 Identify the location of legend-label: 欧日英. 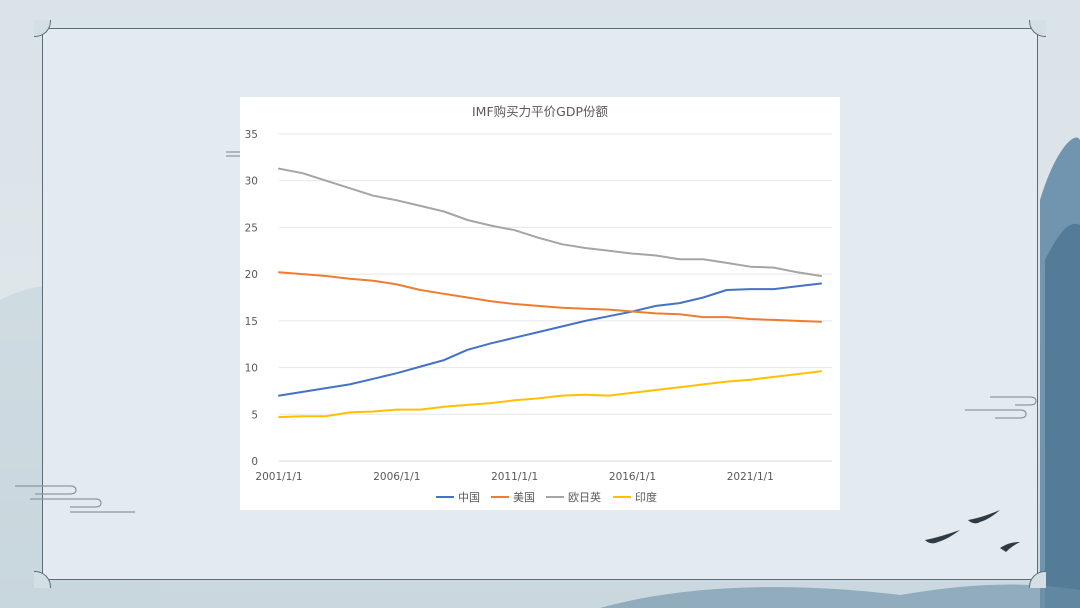
(584, 497).